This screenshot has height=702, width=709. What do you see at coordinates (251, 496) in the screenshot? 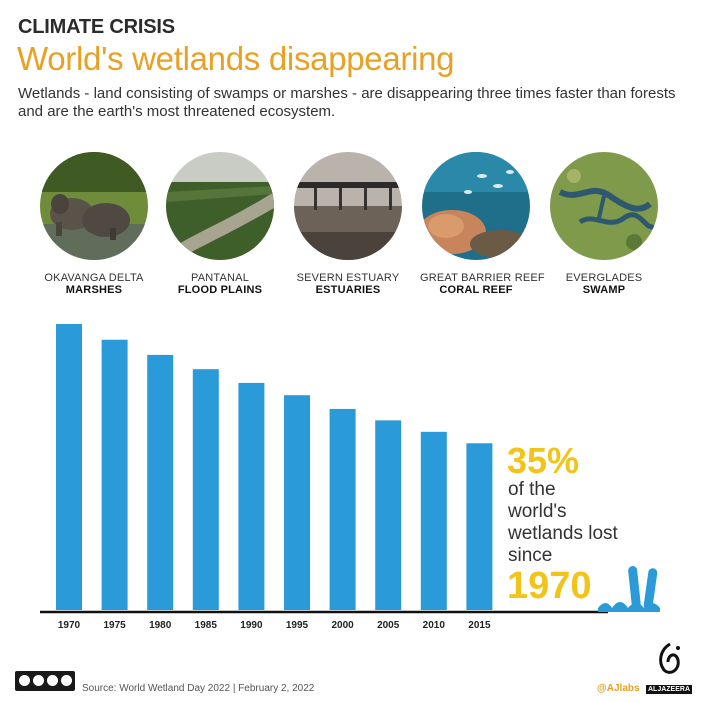
I see `bar-1990` at bounding box center [251, 496].